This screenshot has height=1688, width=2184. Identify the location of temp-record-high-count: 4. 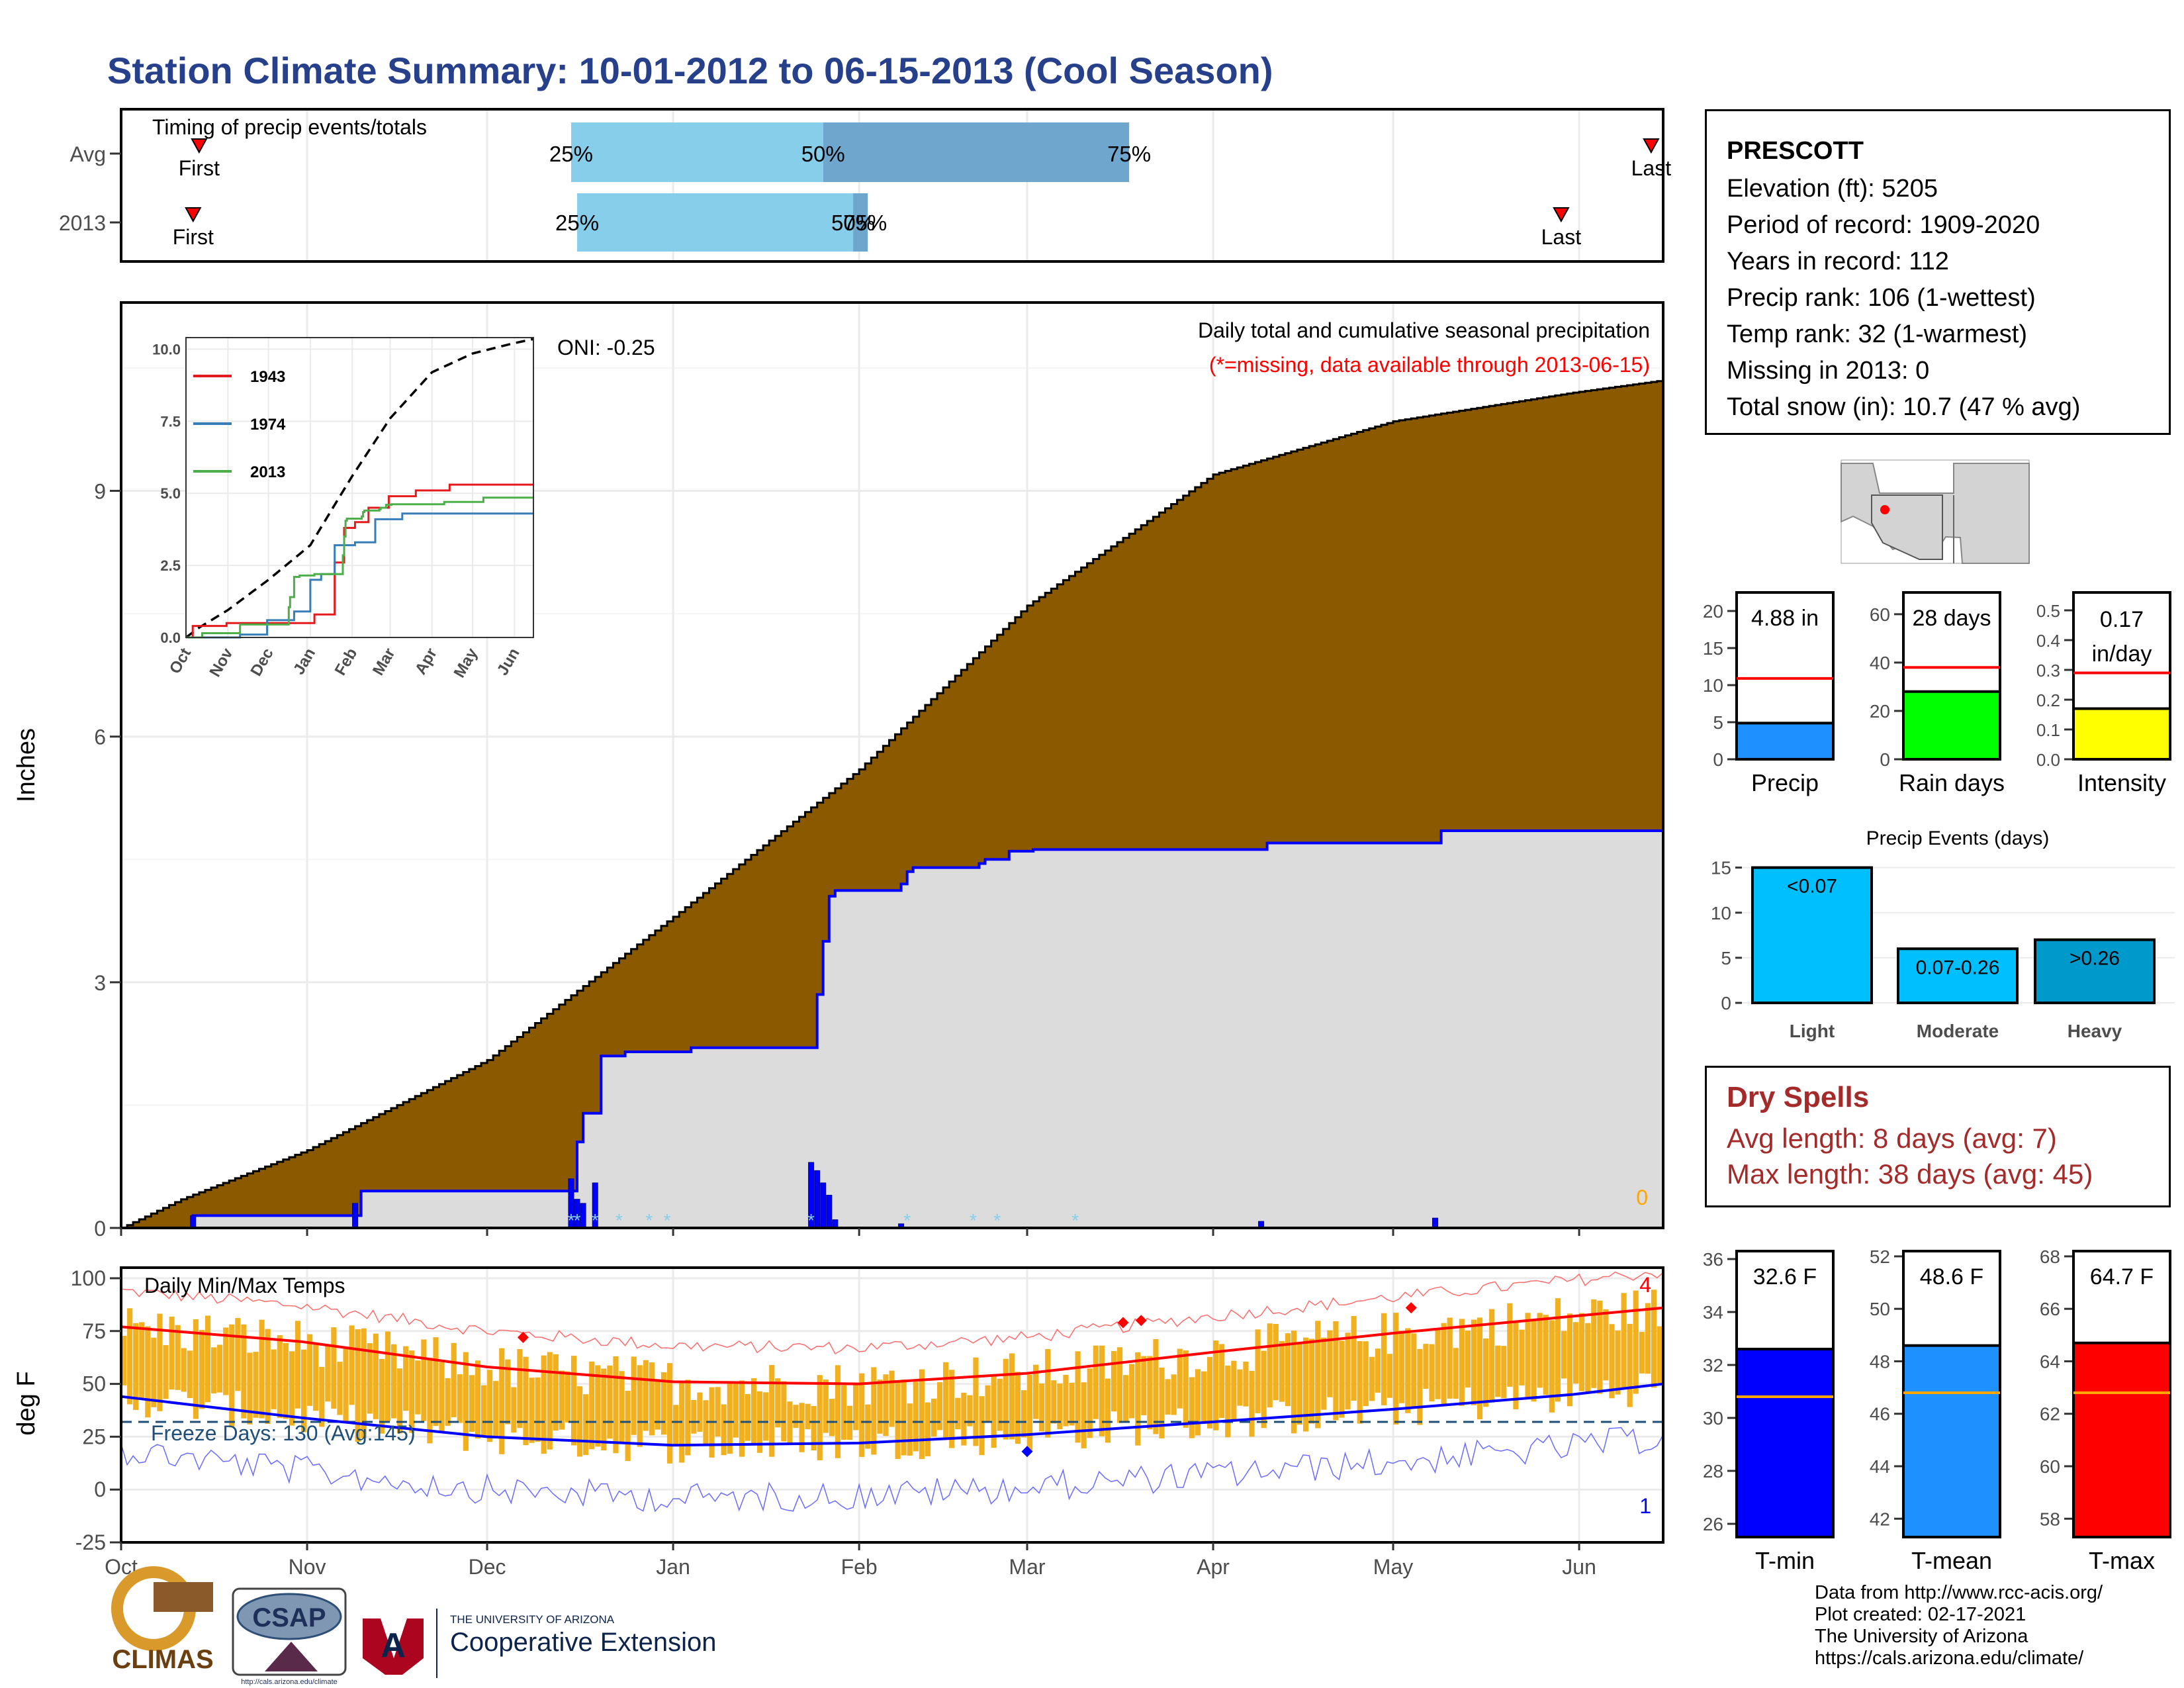
(1645, 1285).